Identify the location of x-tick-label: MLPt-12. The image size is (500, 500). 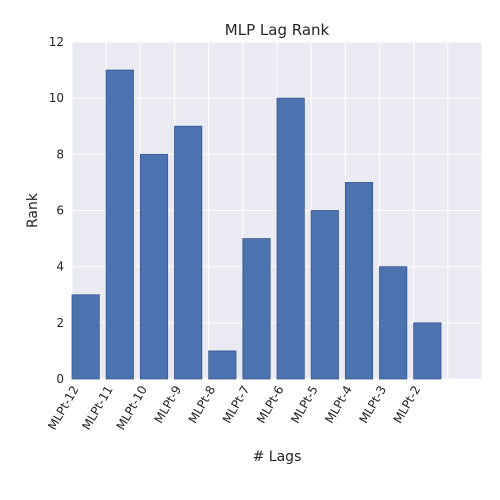
(63, 407).